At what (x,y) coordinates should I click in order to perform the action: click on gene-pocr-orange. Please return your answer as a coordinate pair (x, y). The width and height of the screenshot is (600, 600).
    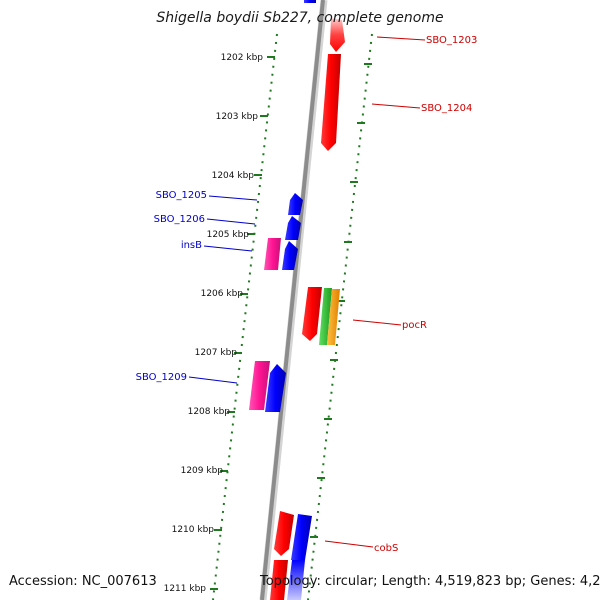
    Looking at the image, I should click on (333, 317).